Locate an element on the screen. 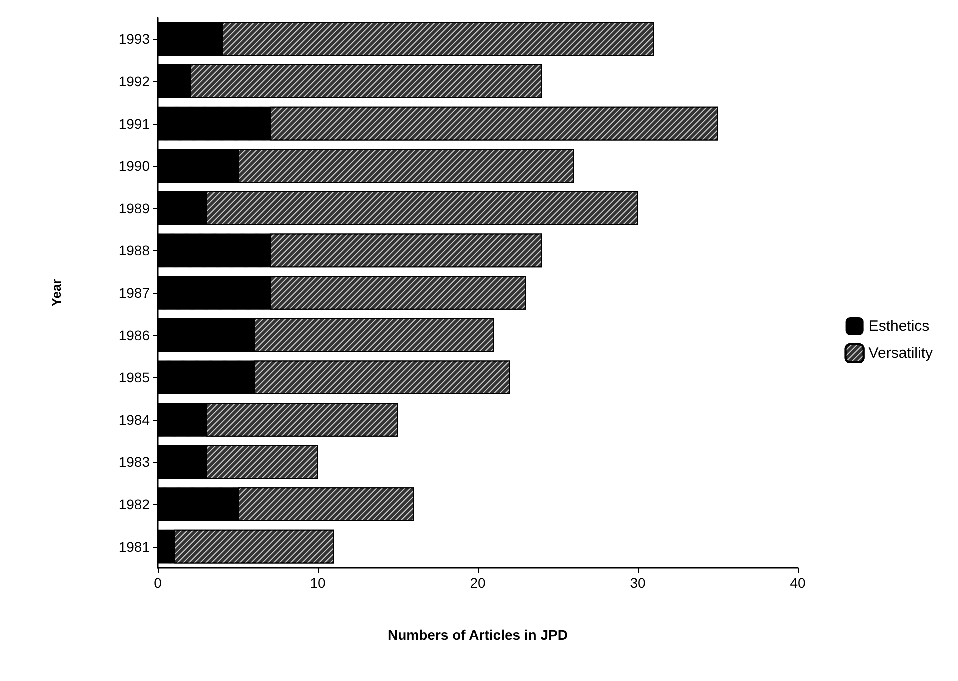 This screenshot has width=958, height=681. y-tick-label: 1985 is located at coordinates (134, 378).